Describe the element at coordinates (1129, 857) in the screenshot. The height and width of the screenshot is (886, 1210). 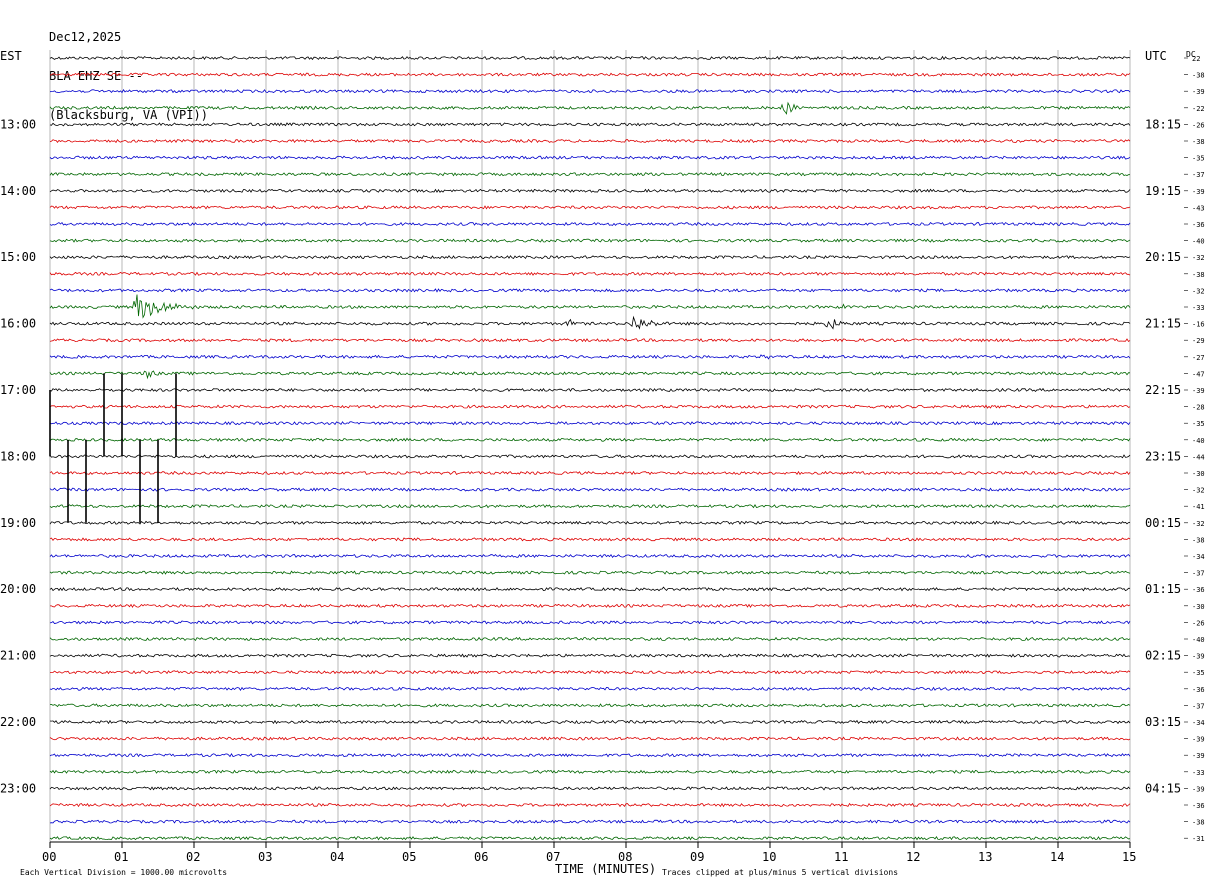
I see `x-tick-label: 15` at that location.